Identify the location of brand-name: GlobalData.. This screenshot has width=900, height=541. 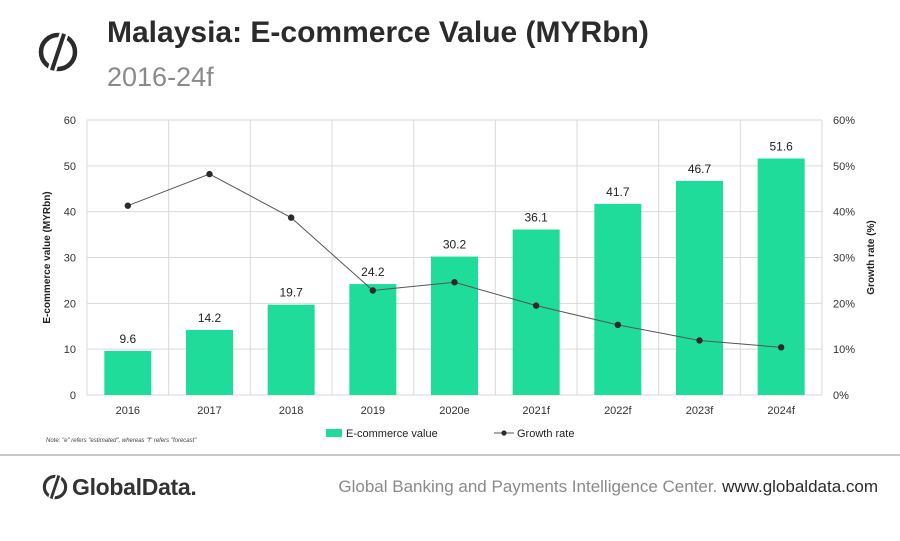
(134, 487).